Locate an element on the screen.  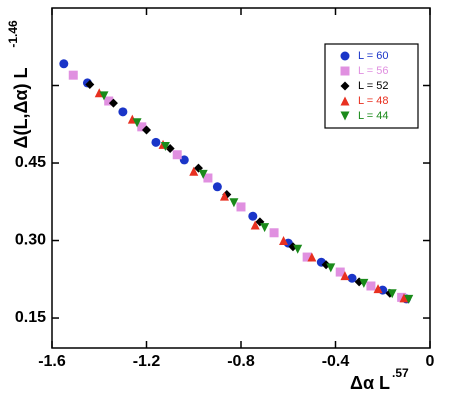
x-axis-label: Δα L is located at coordinates (370, 383).